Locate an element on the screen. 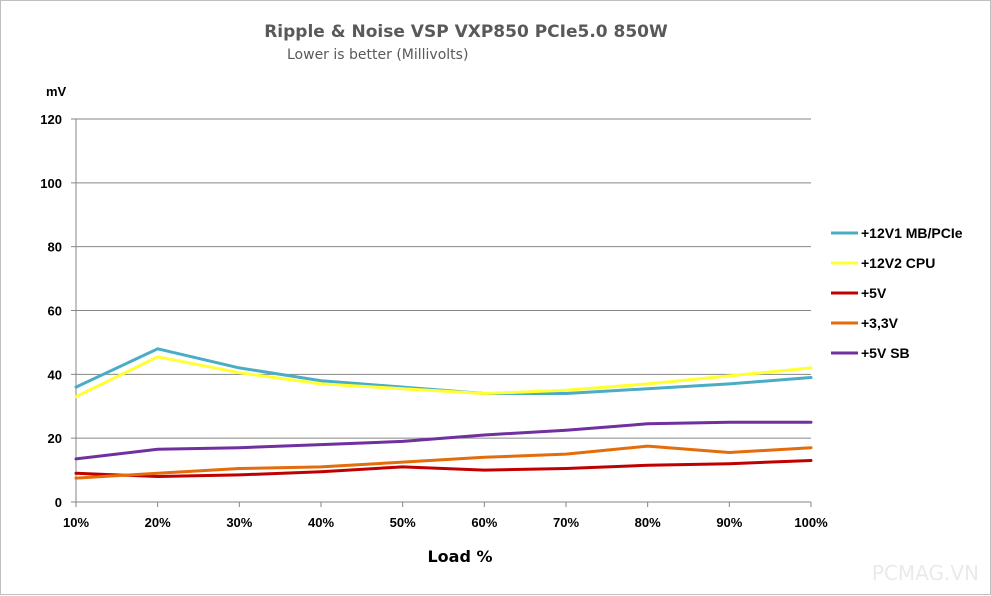  chart-subtitle: Lower is better (Millivolts) is located at coordinates (377, 55).